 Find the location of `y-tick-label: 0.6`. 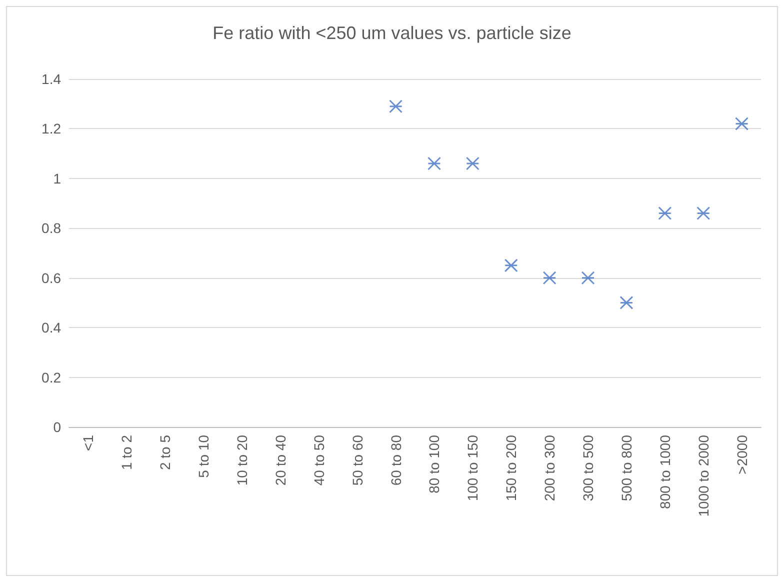

y-tick-label: 0.6 is located at coordinates (52, 278).